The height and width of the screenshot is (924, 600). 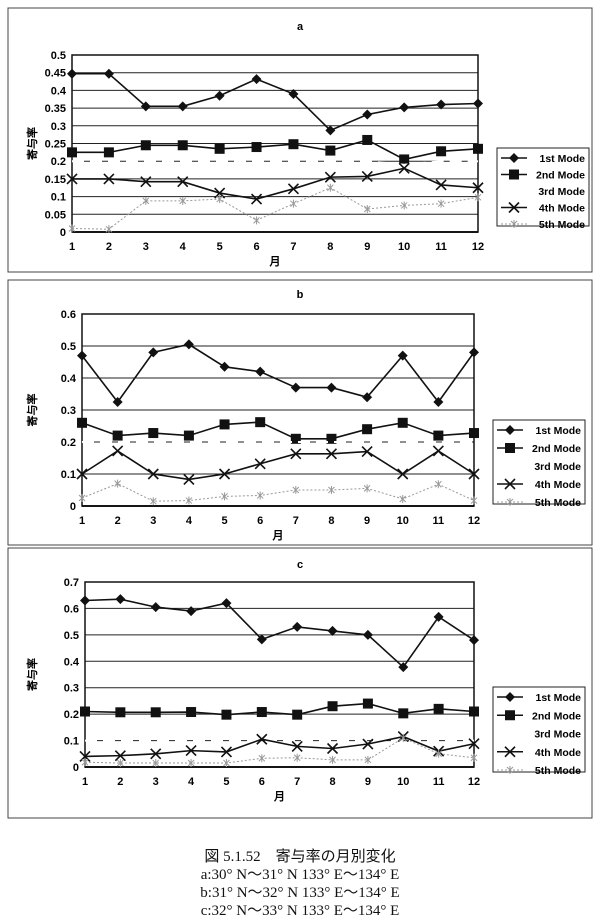 I want to click on y-tick-label: 0.6, so click(x=71, y=609).